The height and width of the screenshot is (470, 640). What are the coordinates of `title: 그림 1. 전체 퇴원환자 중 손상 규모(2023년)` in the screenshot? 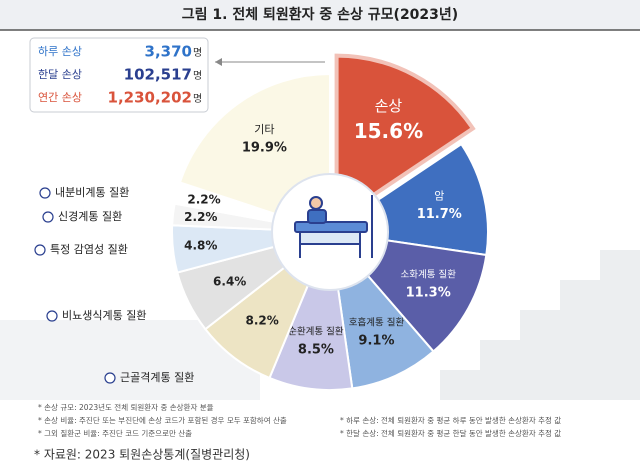 It's located at (320, 14).